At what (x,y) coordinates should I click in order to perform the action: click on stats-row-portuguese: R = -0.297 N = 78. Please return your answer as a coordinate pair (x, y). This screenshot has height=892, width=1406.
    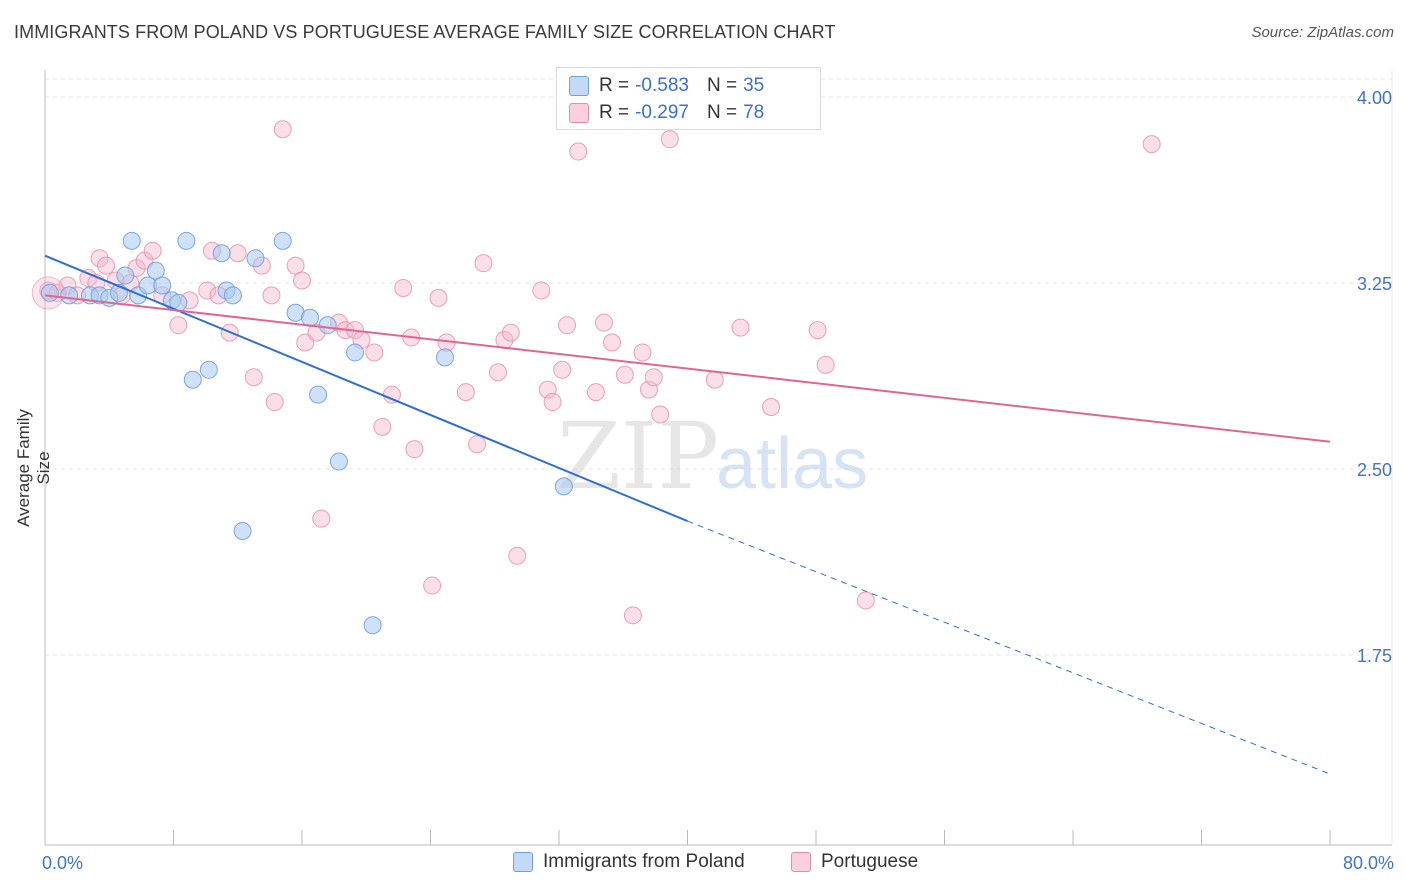
    Looking at the image, I should click on (666, 113).